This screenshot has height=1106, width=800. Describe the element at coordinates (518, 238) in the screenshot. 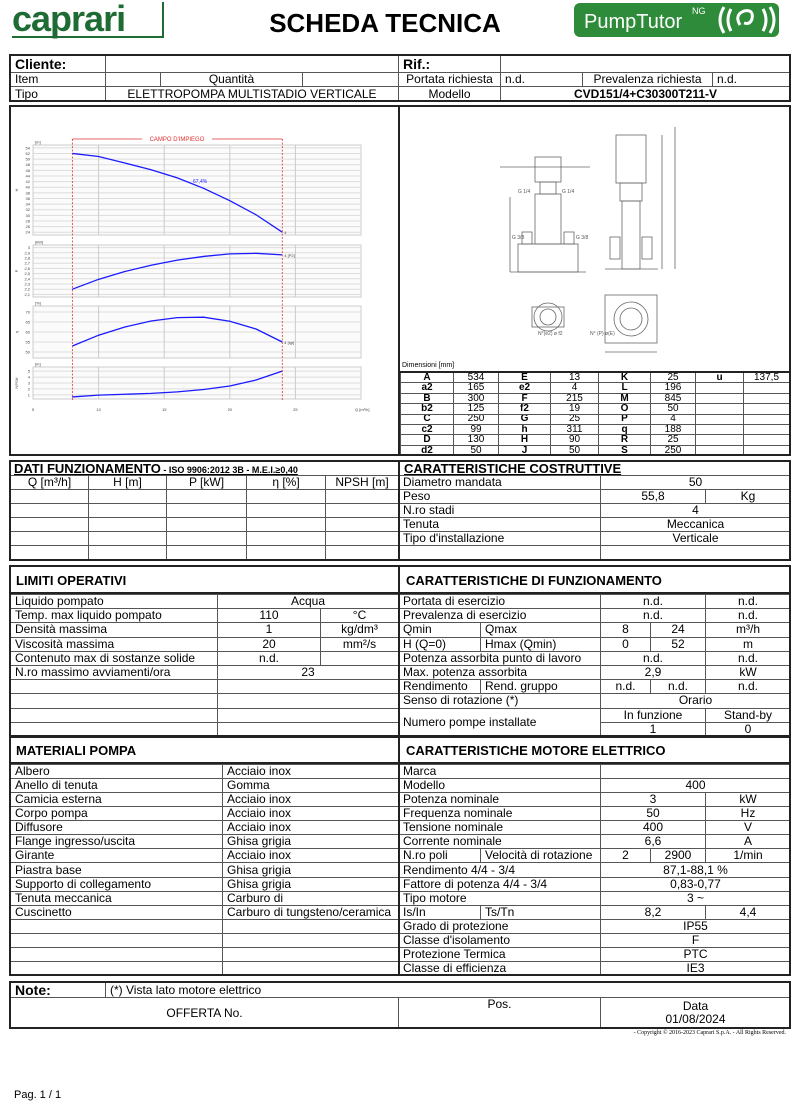

I see `drawing-label: G 3/8` at that location.